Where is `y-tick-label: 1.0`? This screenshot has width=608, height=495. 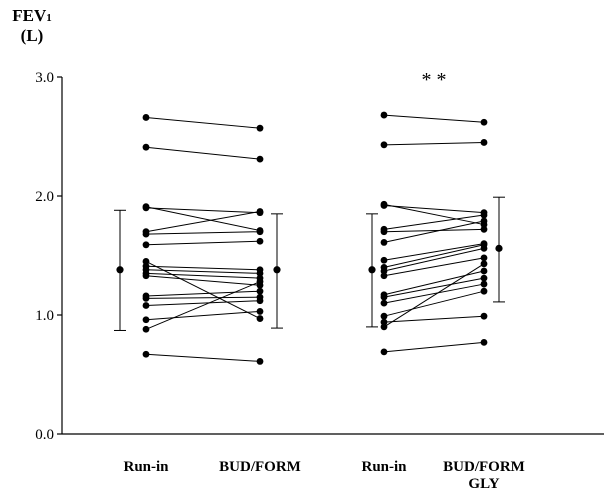 y-tick-label: 1.0 is located at coordinates (44, 316).